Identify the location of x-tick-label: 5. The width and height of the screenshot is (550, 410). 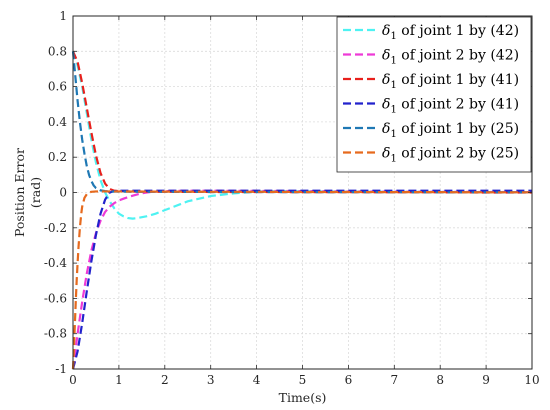
(303, 380).